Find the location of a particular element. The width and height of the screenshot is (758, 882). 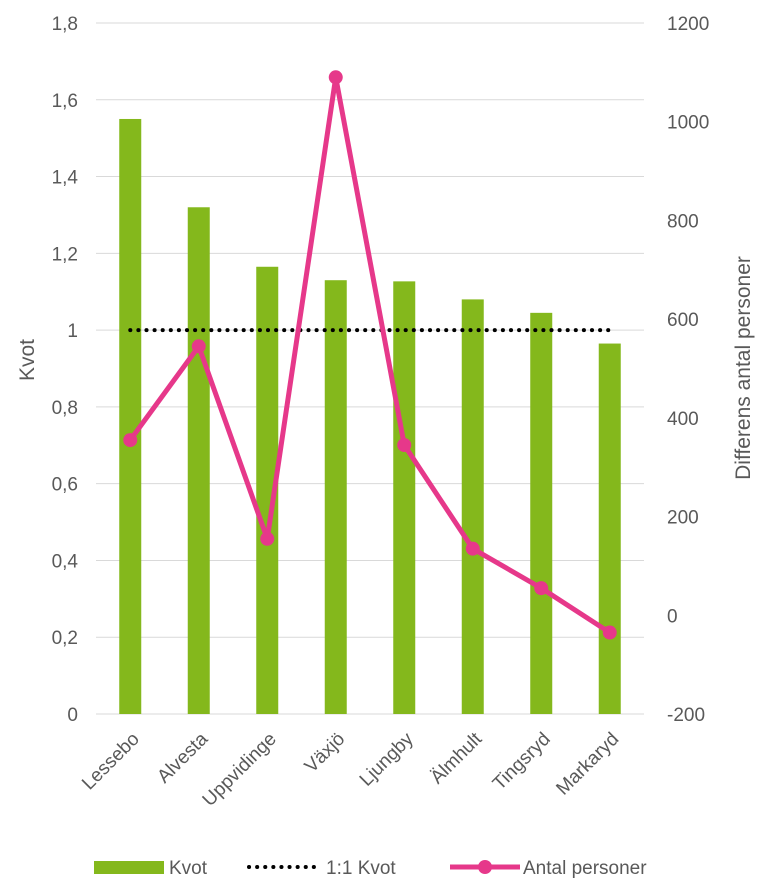

y-tick-label-right: 200 is located at coordinates (683, 518).